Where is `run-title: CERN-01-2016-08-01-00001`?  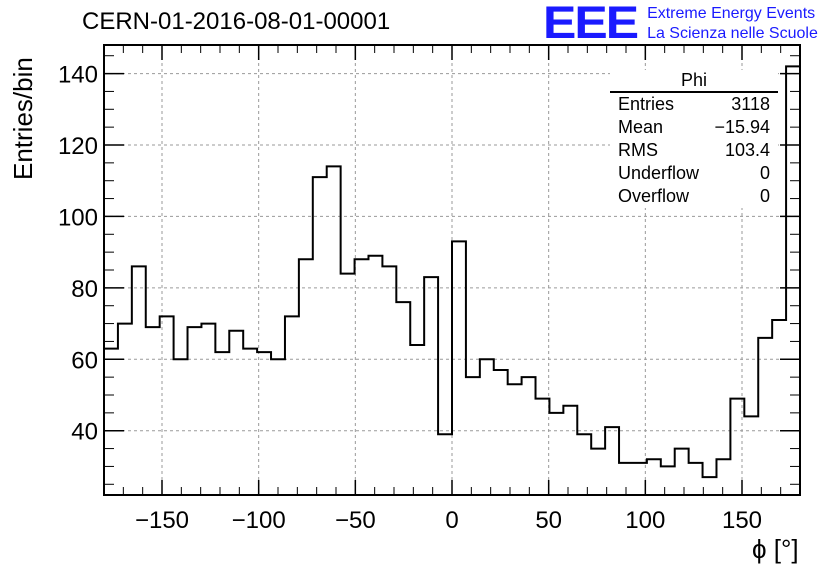
run-title: CERN-01-2016-08-01-00001 is located at coordinates (236, 21).